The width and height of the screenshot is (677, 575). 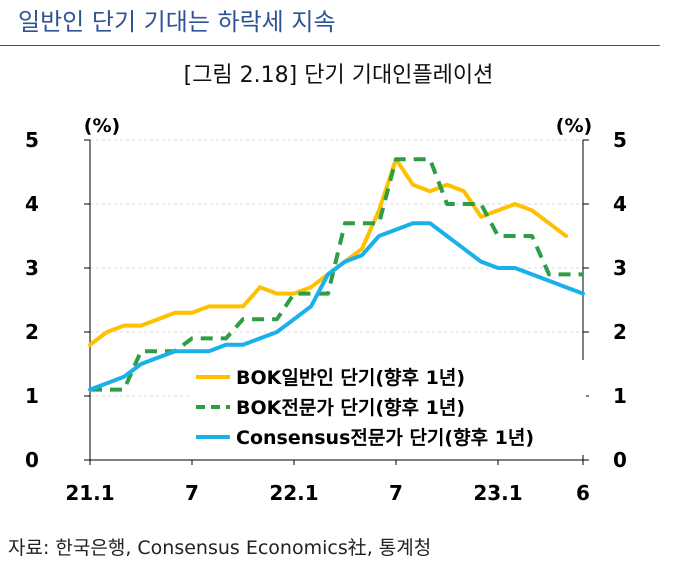 What do you see at coordinates (338, 75) in the screenshot?
I see `chart-title: [그림 2.18] 단기 기대인플레이션` at bounding box center [338, 75].